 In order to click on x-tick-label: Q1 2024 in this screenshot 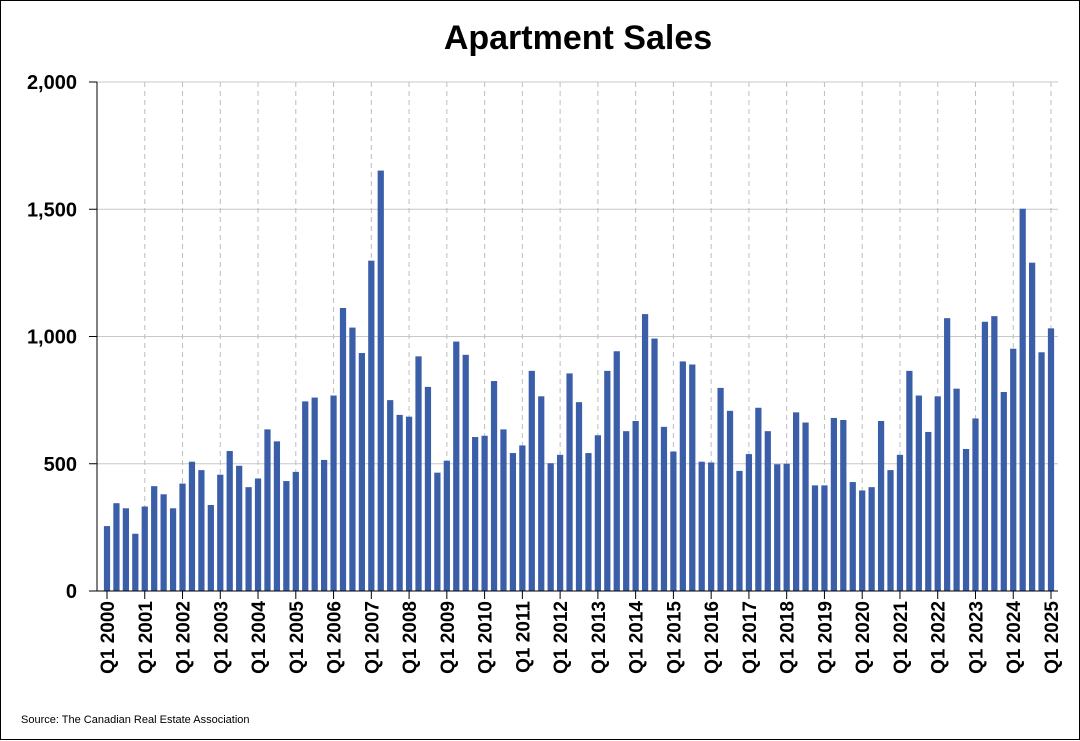, I will do `click(1014, 637)`.